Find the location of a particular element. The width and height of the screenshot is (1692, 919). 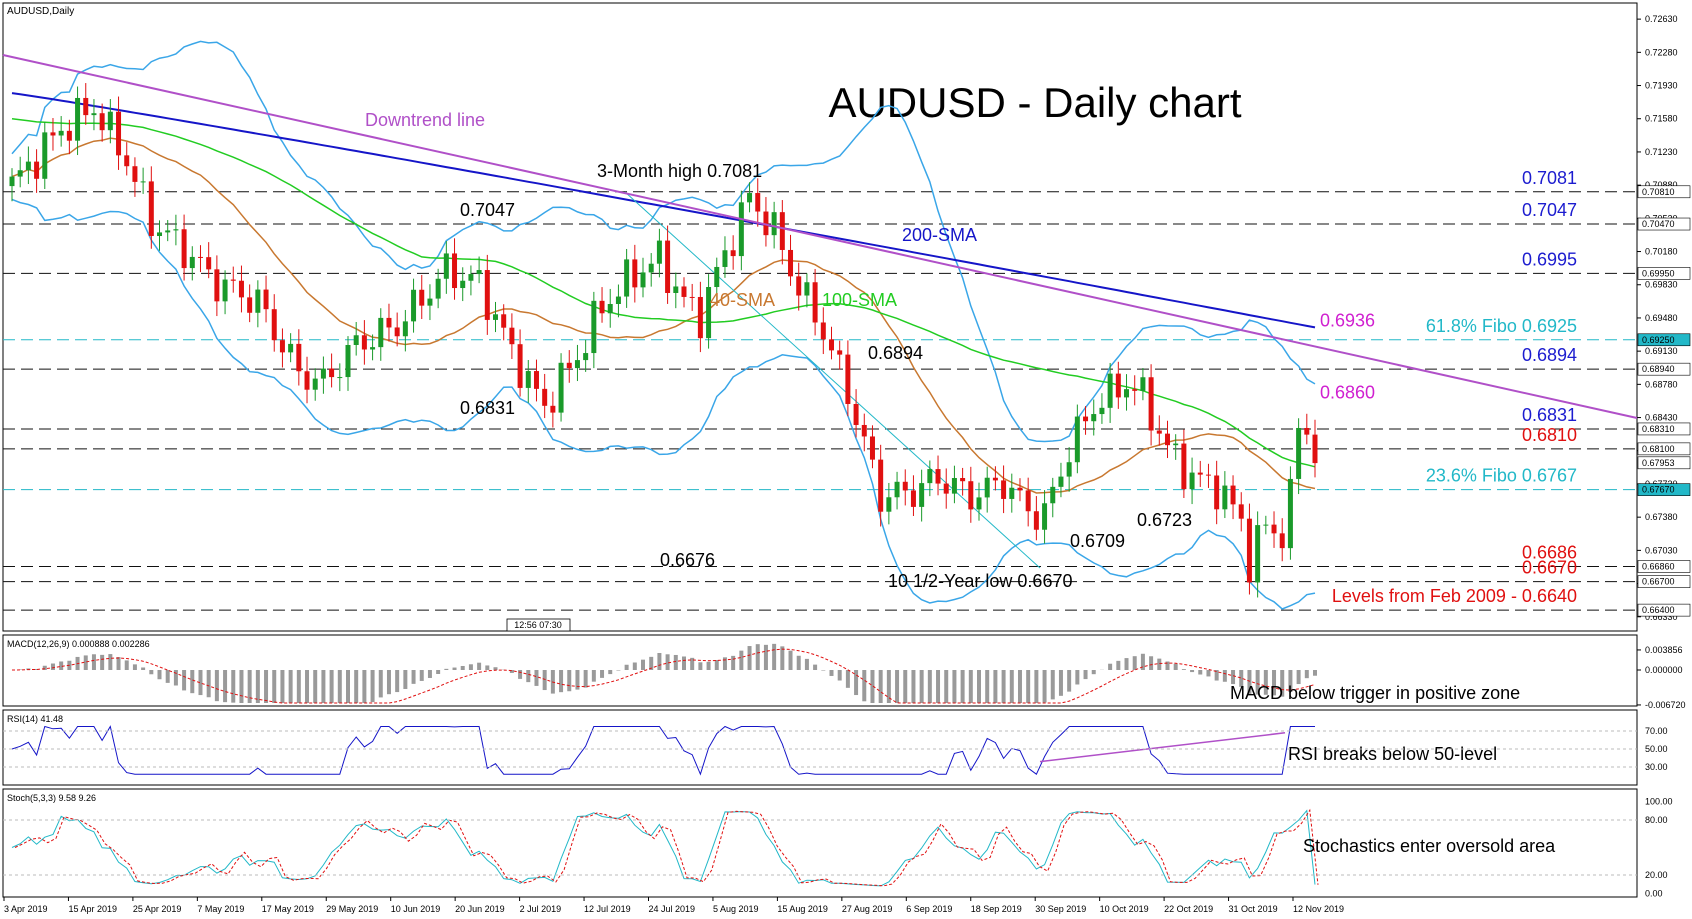

current-price-tag: 0.67953 is located at coordinates (1658, 463).